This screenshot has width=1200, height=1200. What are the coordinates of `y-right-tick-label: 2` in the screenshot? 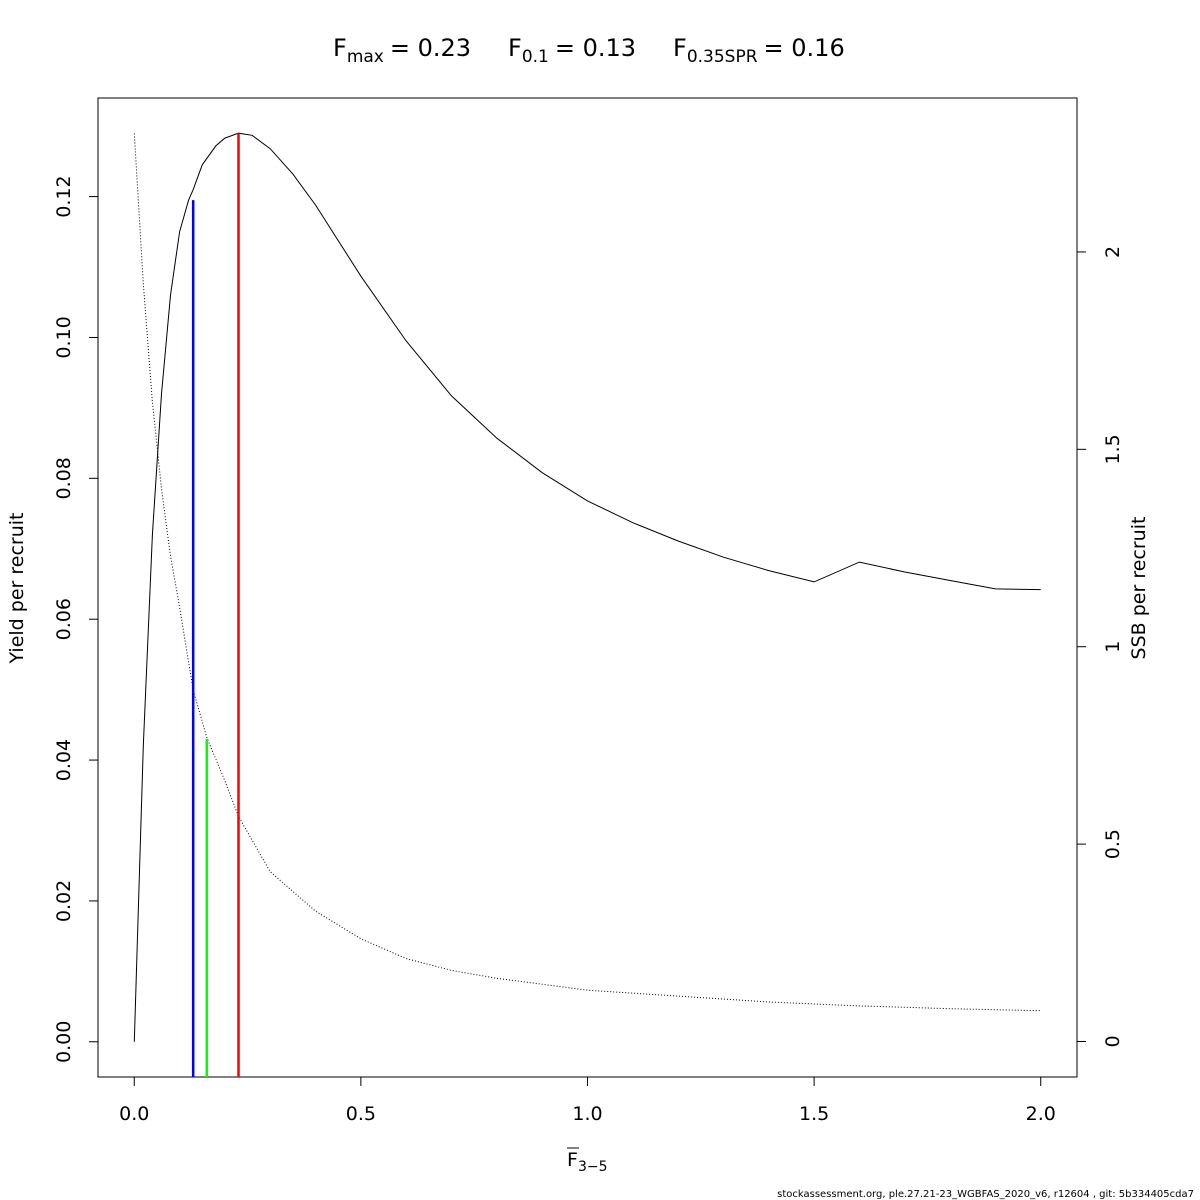 It's located at (1113, 252).